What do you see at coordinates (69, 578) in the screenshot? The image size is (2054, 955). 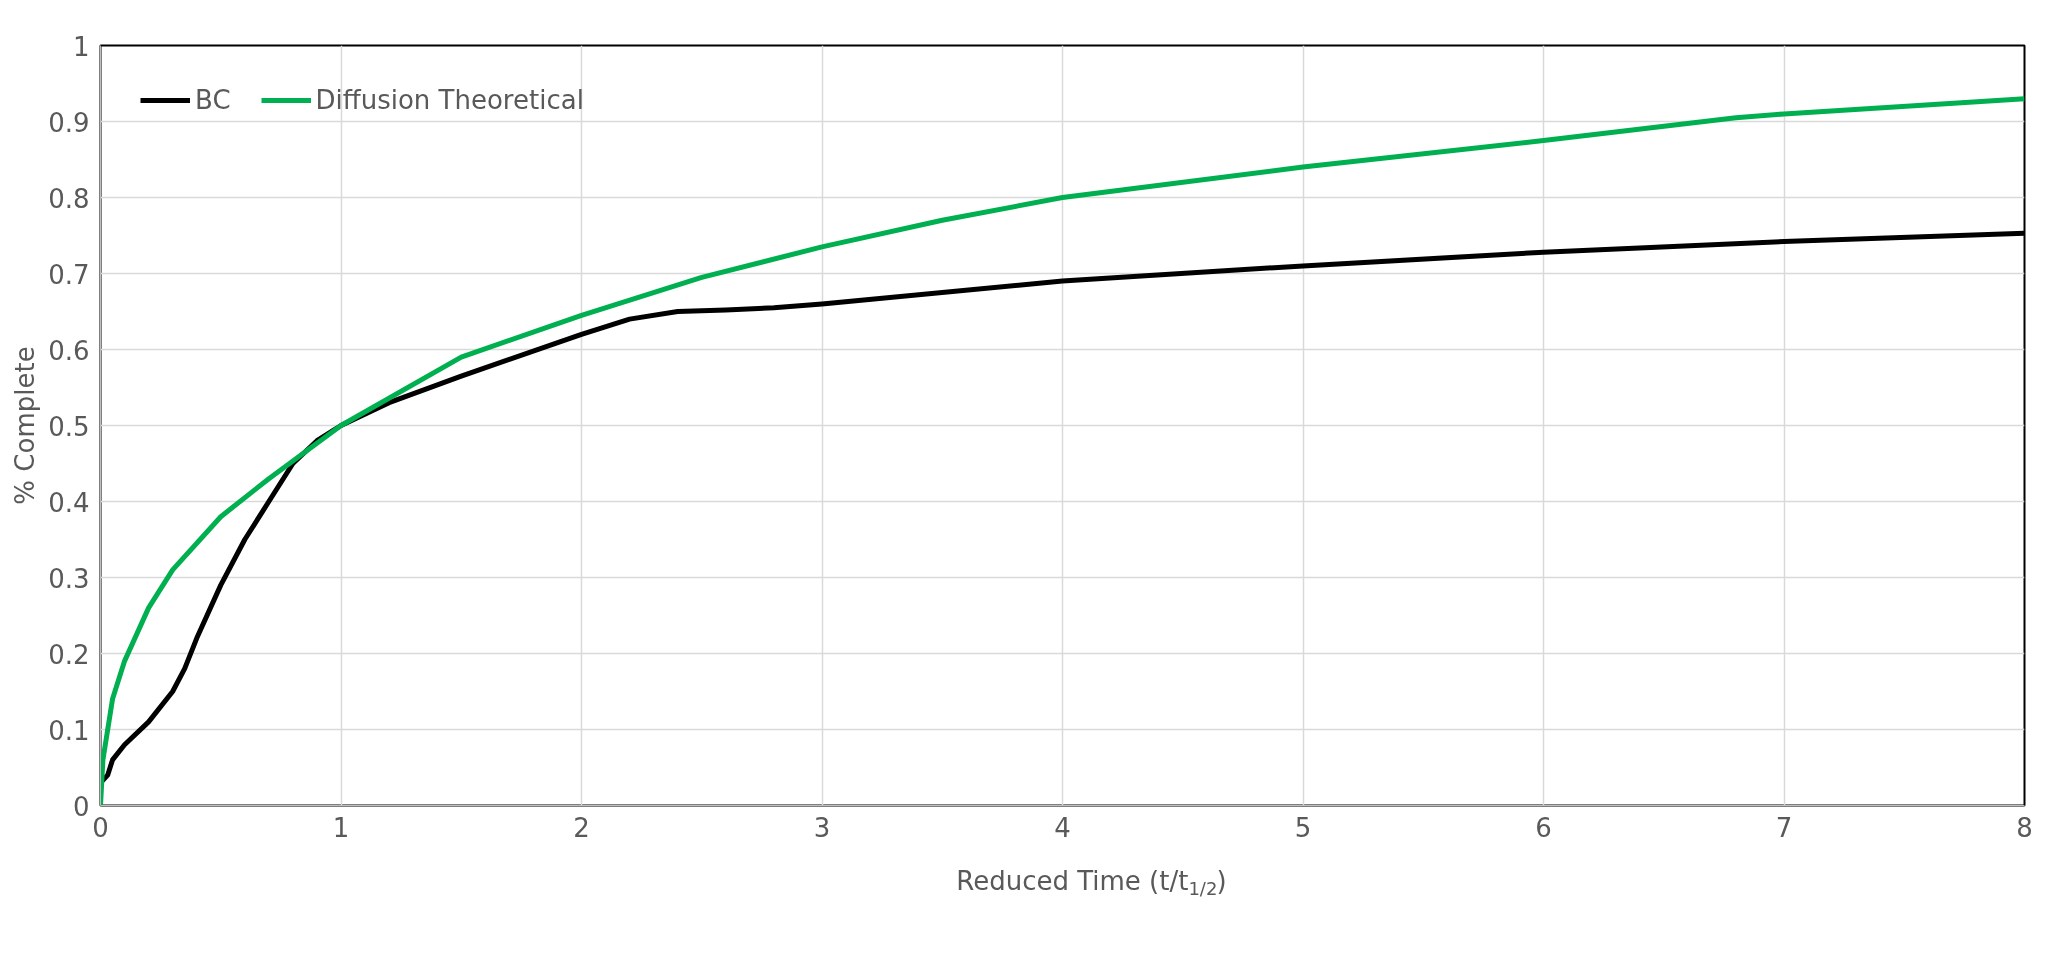 I see `y-tick-label: 0.3` at bounding box center [69, 578].